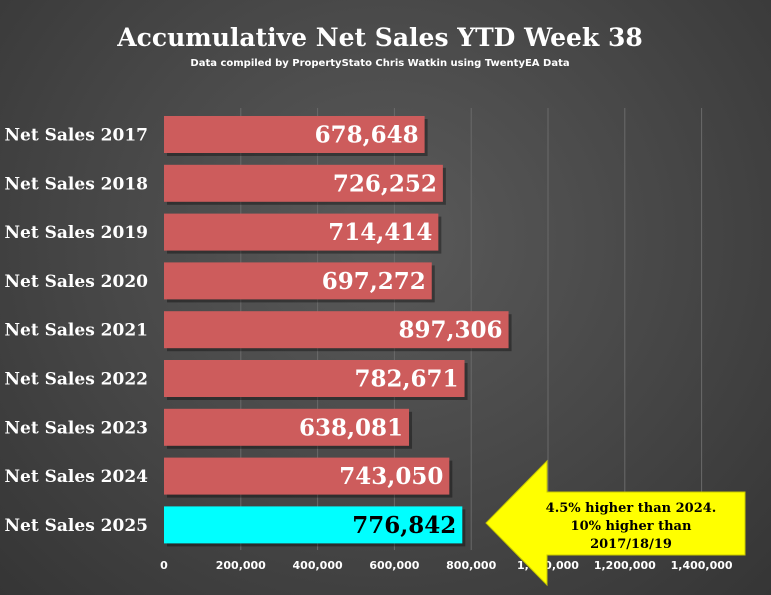 This screenshot has height=595, width=771. Describe the element at coordinates (394, 565) in the screenshot. I see `x-tick-label: 600,000` at that location.